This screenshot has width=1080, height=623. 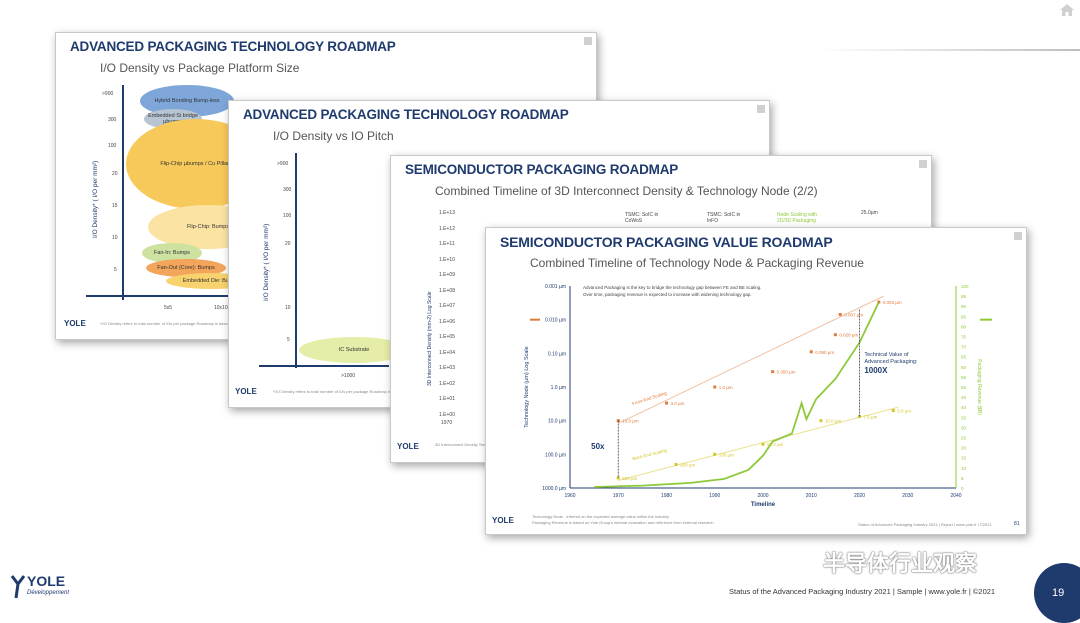 What do you see at coordinates (955, 496) in the screenshot?
I see `x-tick-label: 2040` at bounding box center [955, 496].